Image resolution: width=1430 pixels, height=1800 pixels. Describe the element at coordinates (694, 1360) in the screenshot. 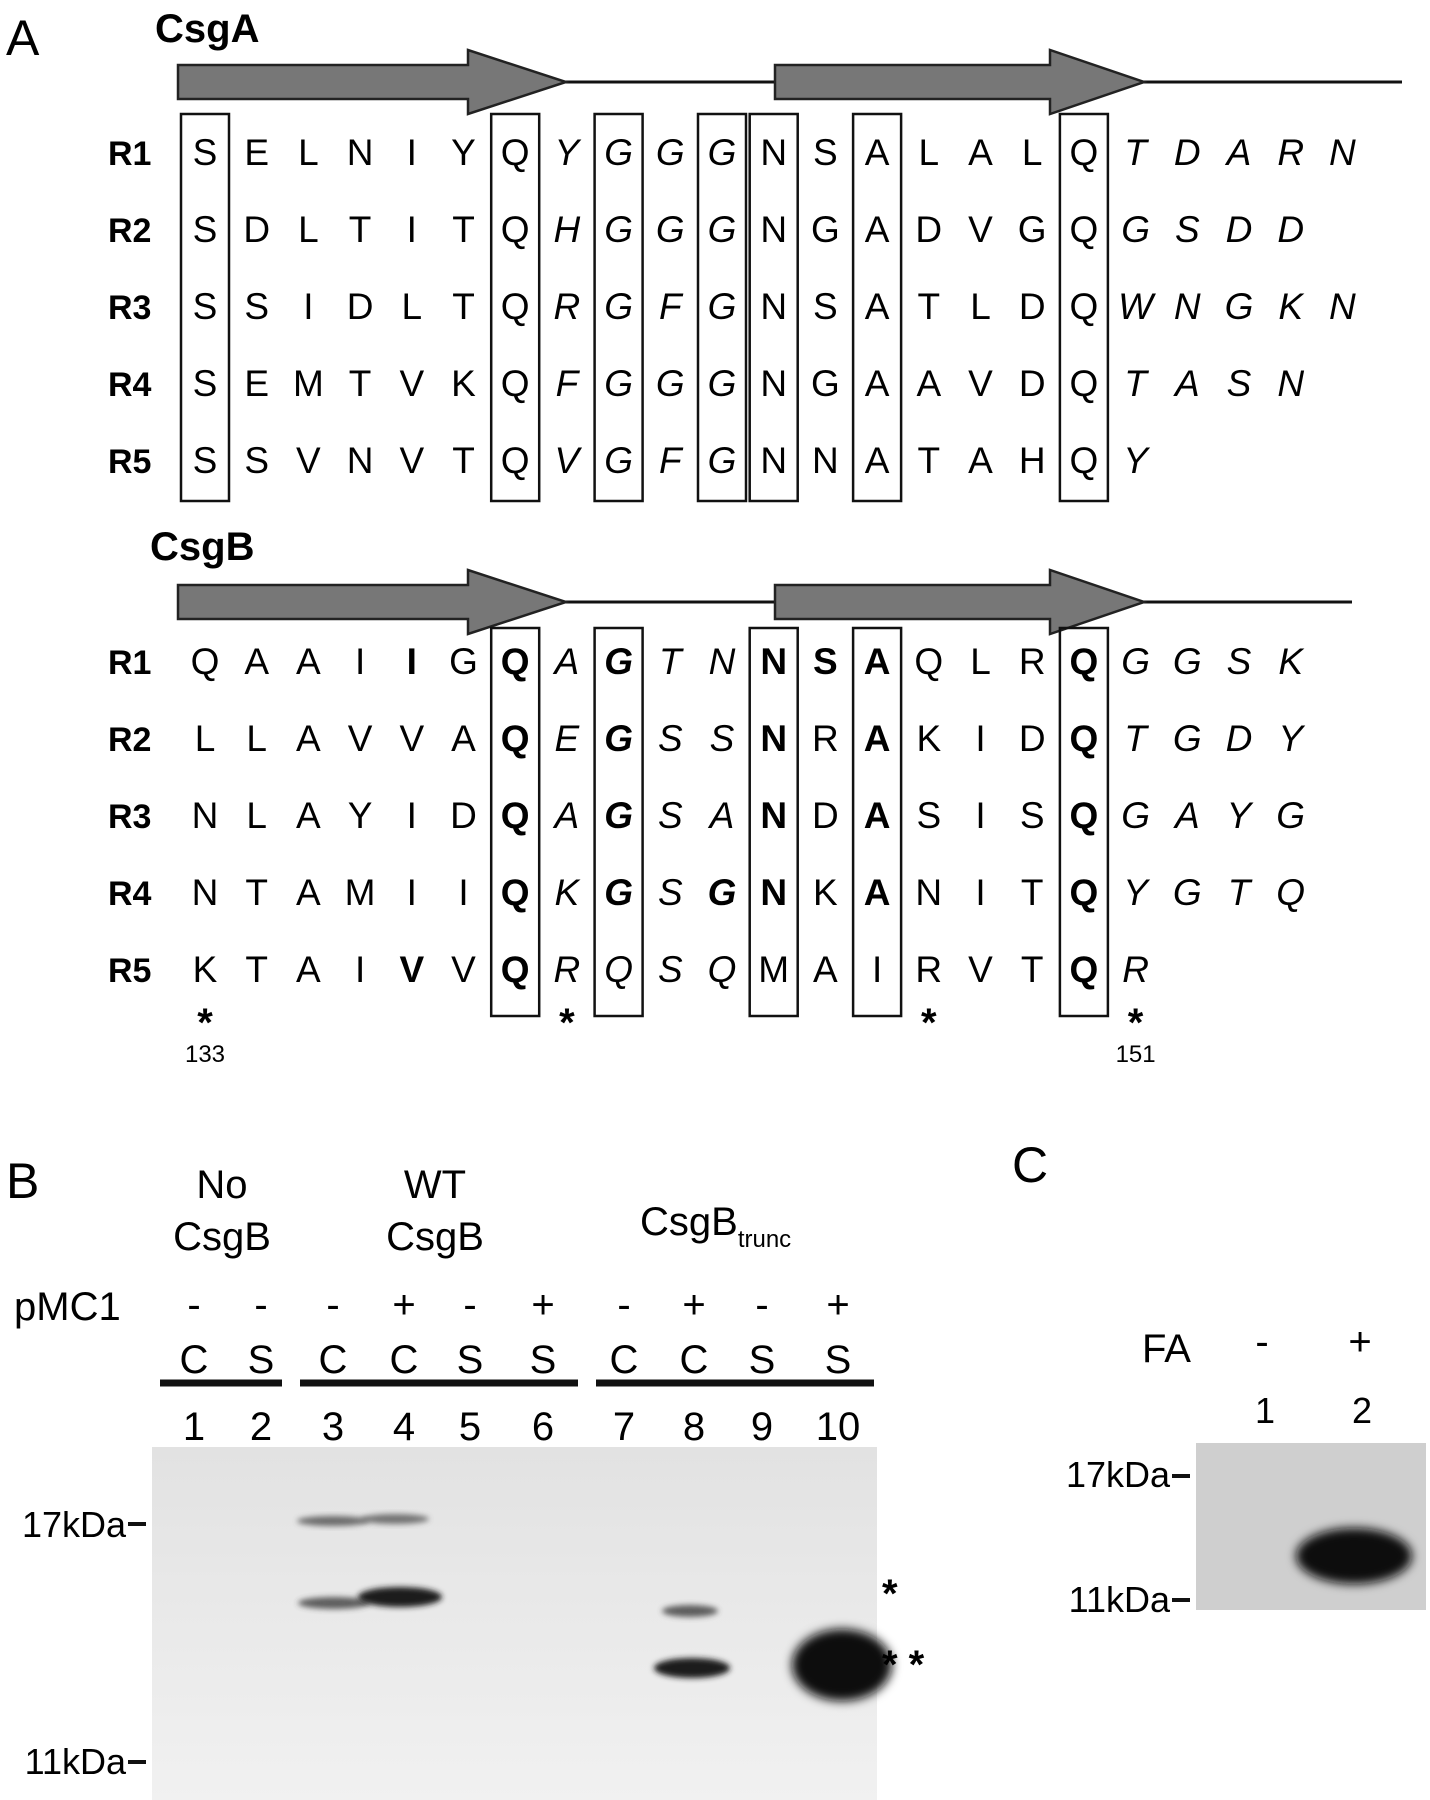

I see `fraction-lane-8: C` at that location.